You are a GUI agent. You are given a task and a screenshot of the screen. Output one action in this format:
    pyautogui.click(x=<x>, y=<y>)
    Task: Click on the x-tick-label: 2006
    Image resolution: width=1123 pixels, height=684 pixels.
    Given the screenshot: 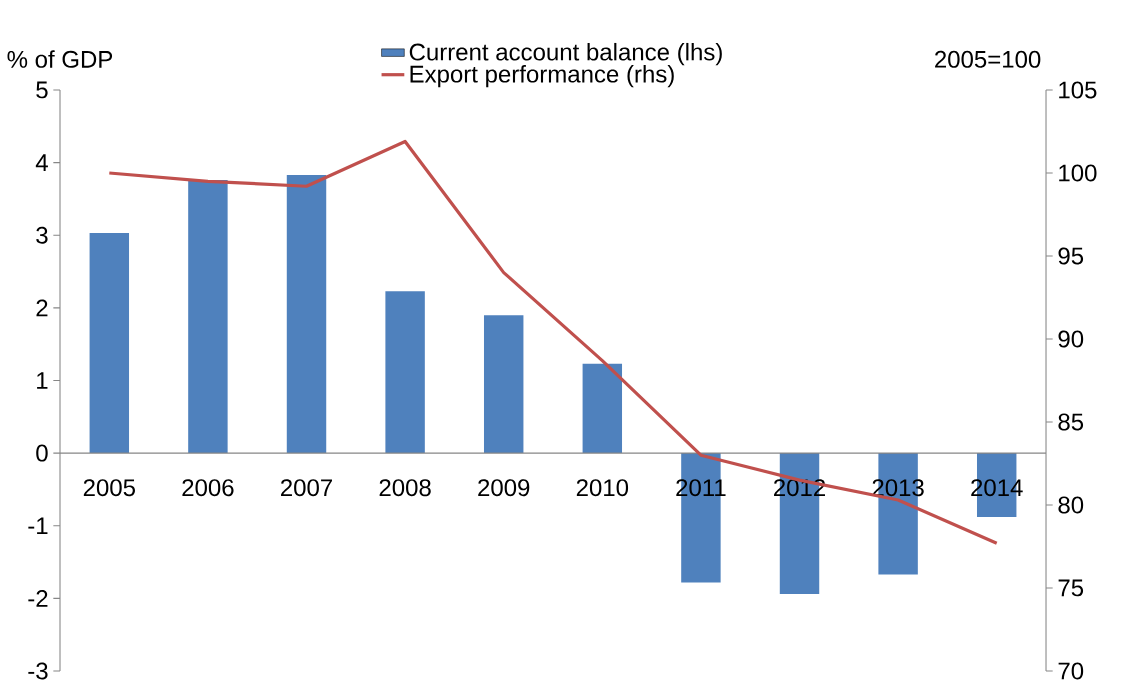 What is the action you would take?
    pyautogui.click(x=208, y=488)
    